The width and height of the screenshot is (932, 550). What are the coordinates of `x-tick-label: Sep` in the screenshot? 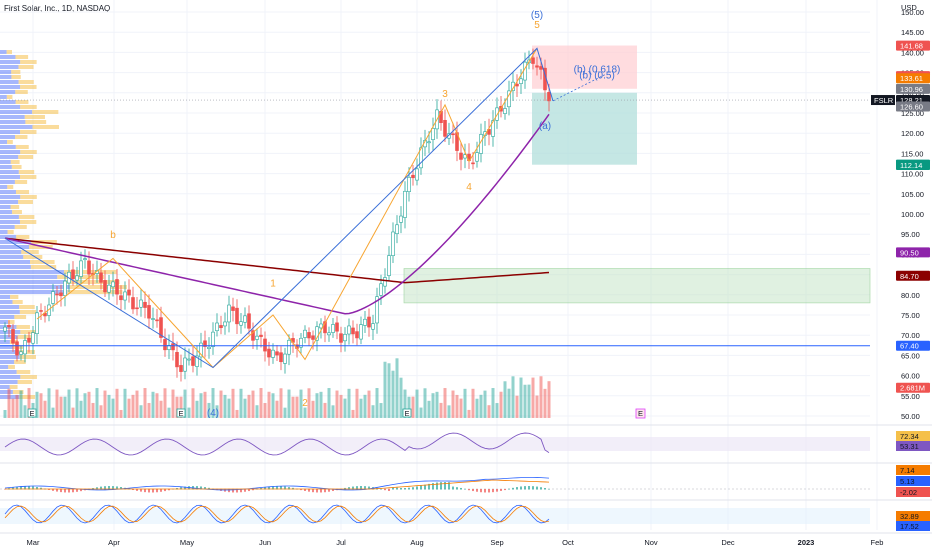 It's located at (496, 542).